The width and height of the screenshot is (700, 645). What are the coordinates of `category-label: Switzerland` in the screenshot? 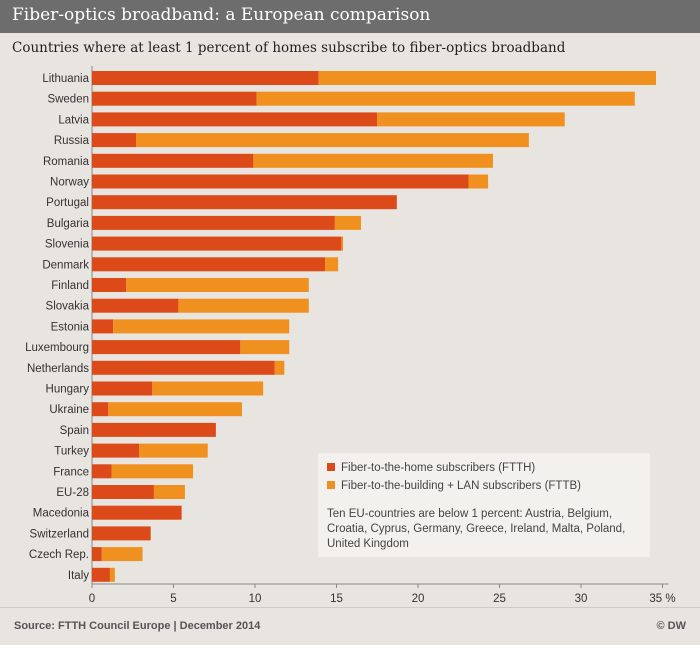 It's located at (59, 534).